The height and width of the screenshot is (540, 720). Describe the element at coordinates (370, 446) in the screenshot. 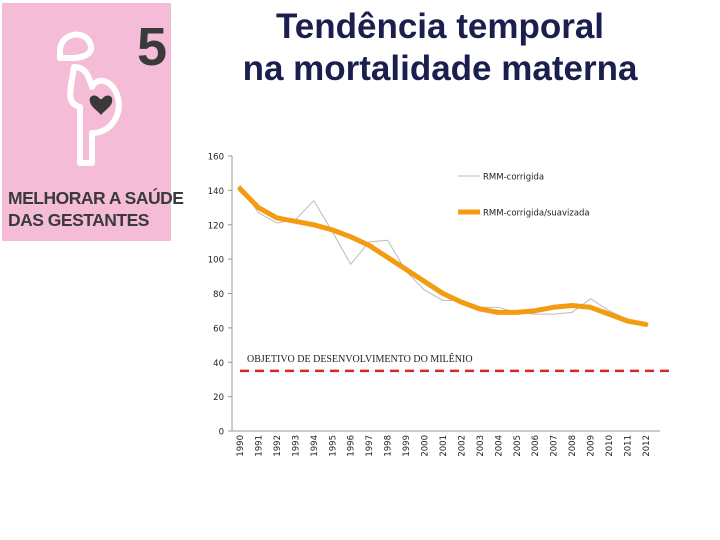

I see `x-tick-label: 1997` at that location.